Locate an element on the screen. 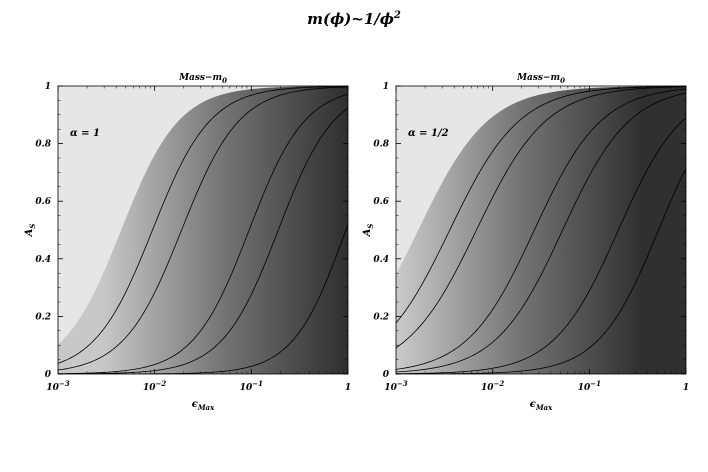 Image resolution: width=708 pixels, height=472 pixels. page-title: m(ϕ)~1/ϕ2 is located at coordinates (354, 19).